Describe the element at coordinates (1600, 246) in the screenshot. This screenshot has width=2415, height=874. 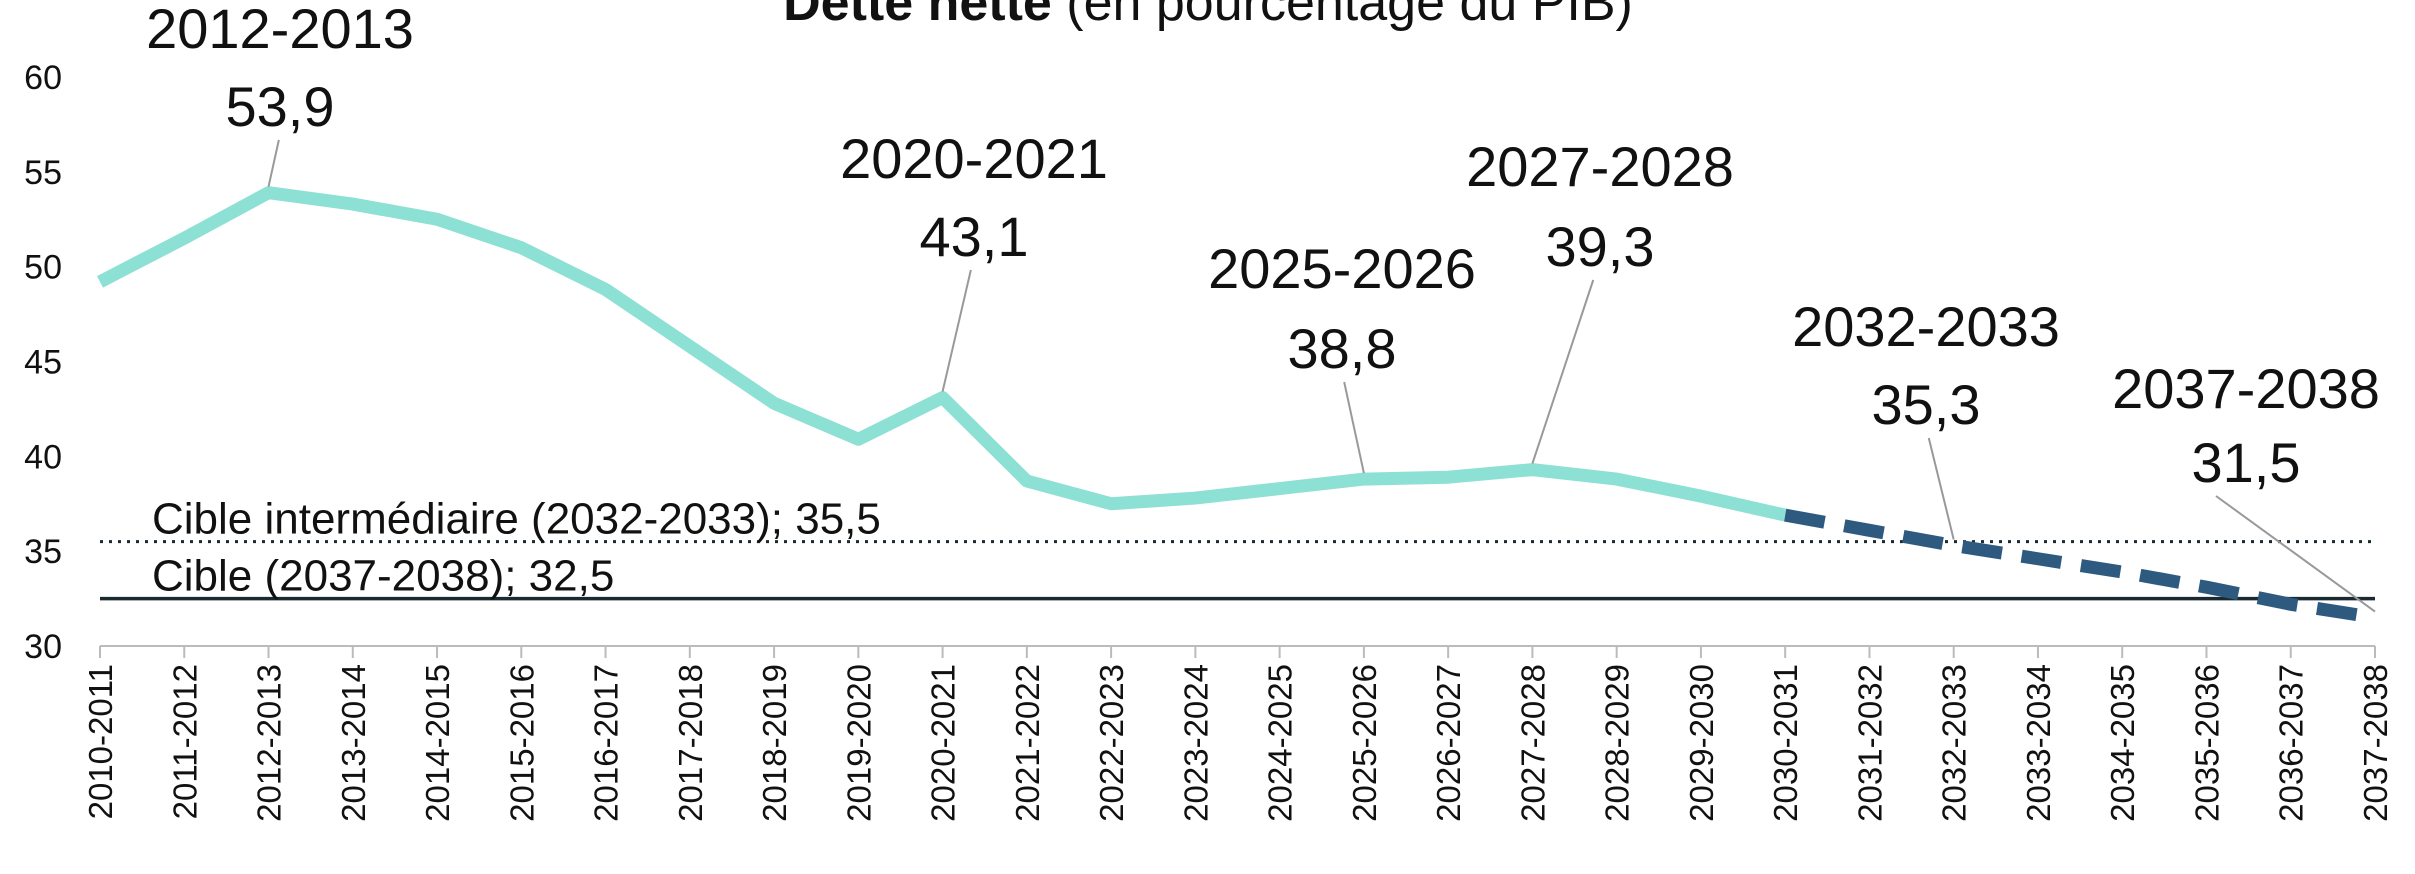
I see `annotation-value: 39,3` at that location.